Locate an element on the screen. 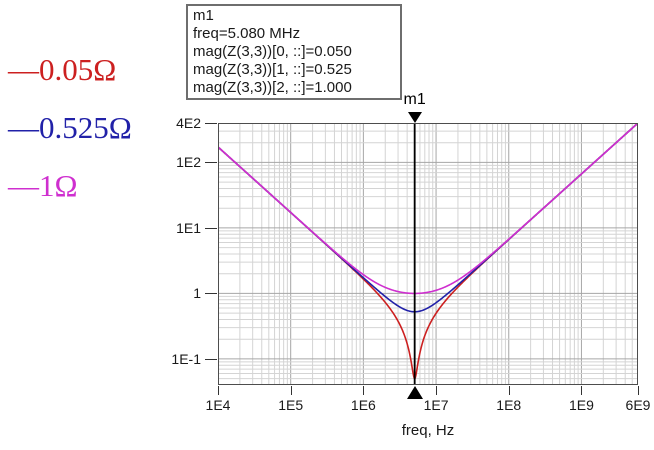 The image size is (654, 450). marker-bottom-triangle is located at coordinates (414, 392).